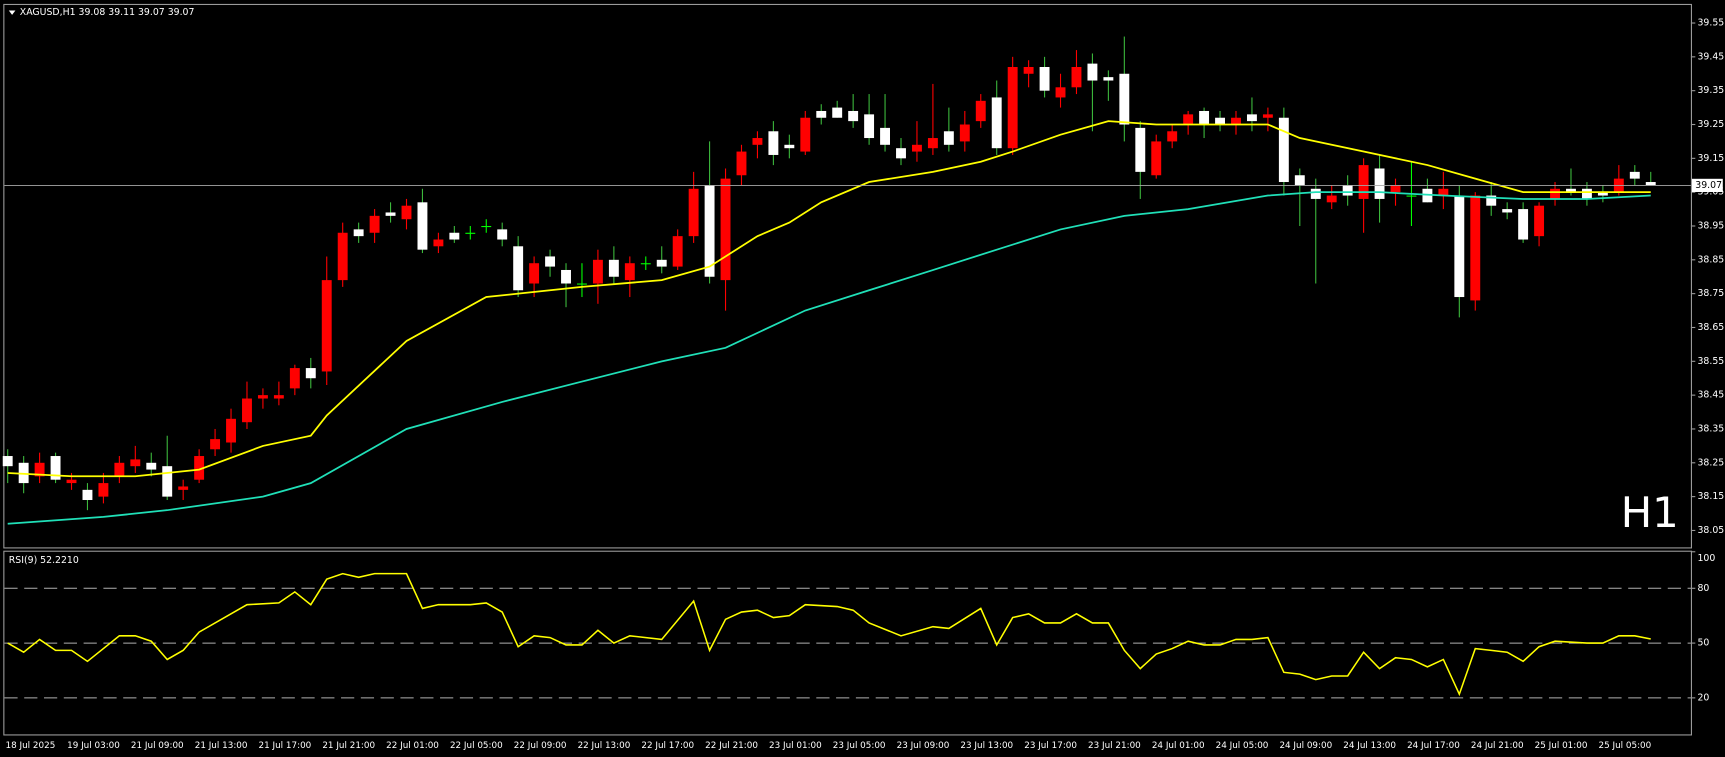 The image size is (1725, 757). Describe the element at coordinates (1710, 124) in the screenshot. I see `y-tick-label: 39.25` at that location.